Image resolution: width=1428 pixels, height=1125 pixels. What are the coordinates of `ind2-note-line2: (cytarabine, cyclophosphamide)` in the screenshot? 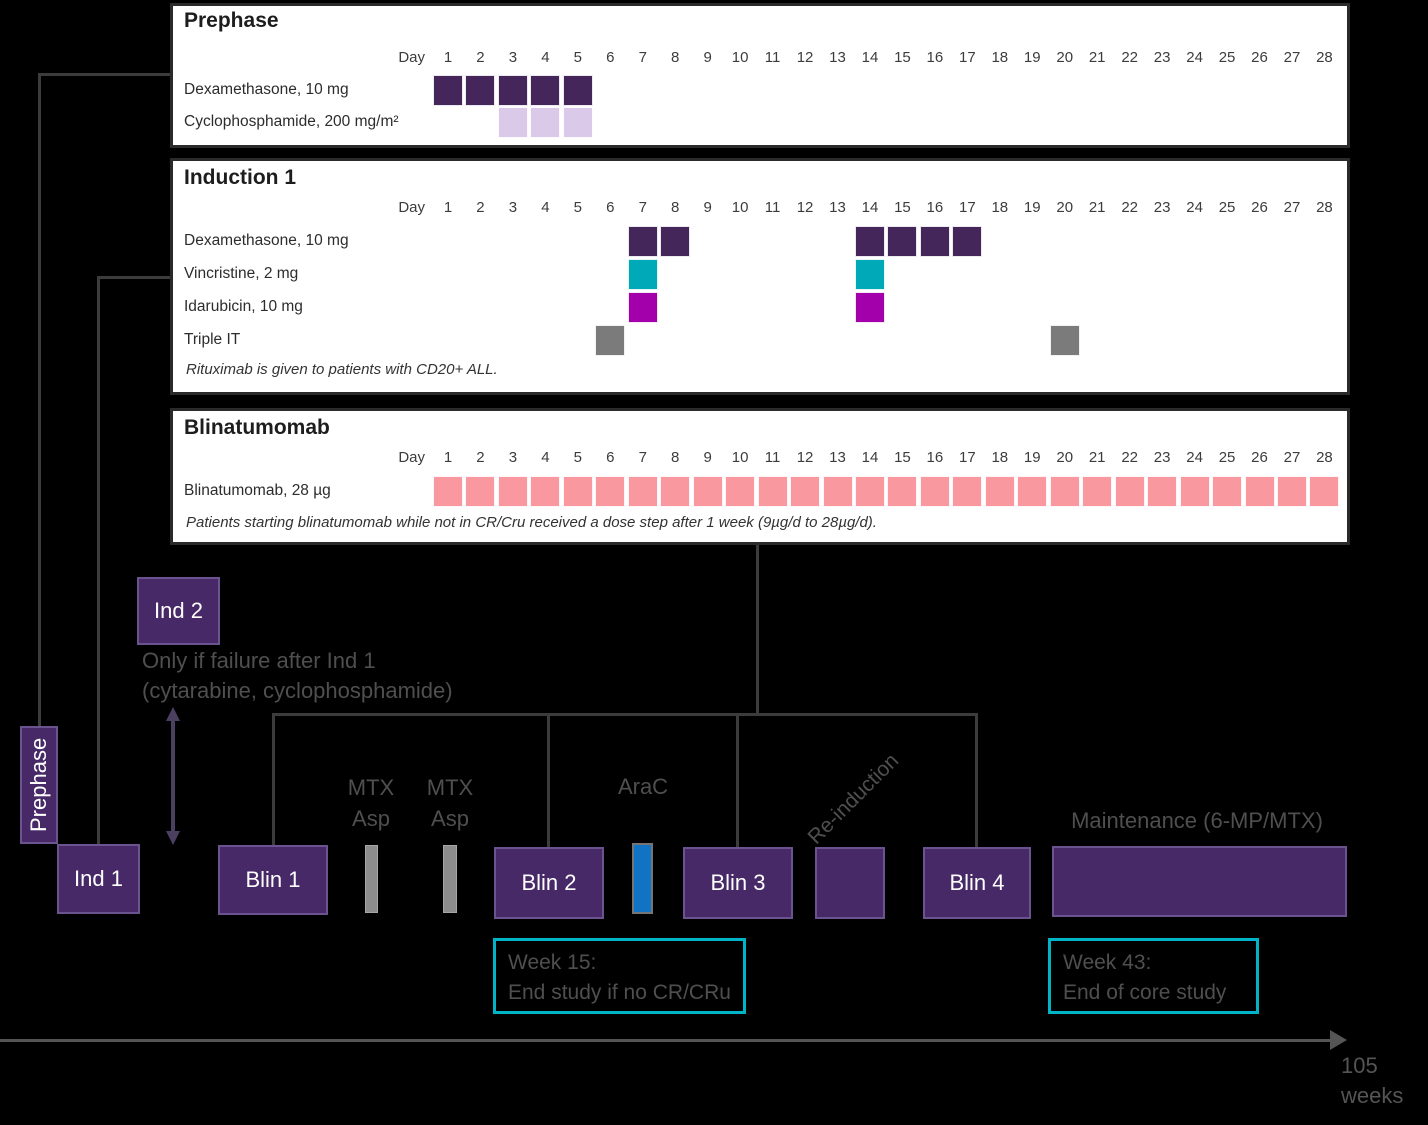 It's located at (297, 690).